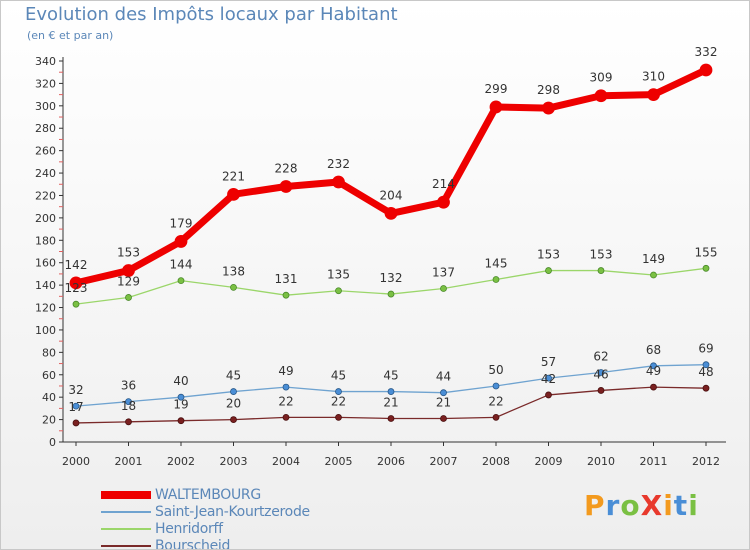 Image resolution: width=750 pixels, height=550 pixels. What do you see at coordinates (45, 151) in the screenshot?
I see `y-tick-label: 260` at bounding box center [45, 151].